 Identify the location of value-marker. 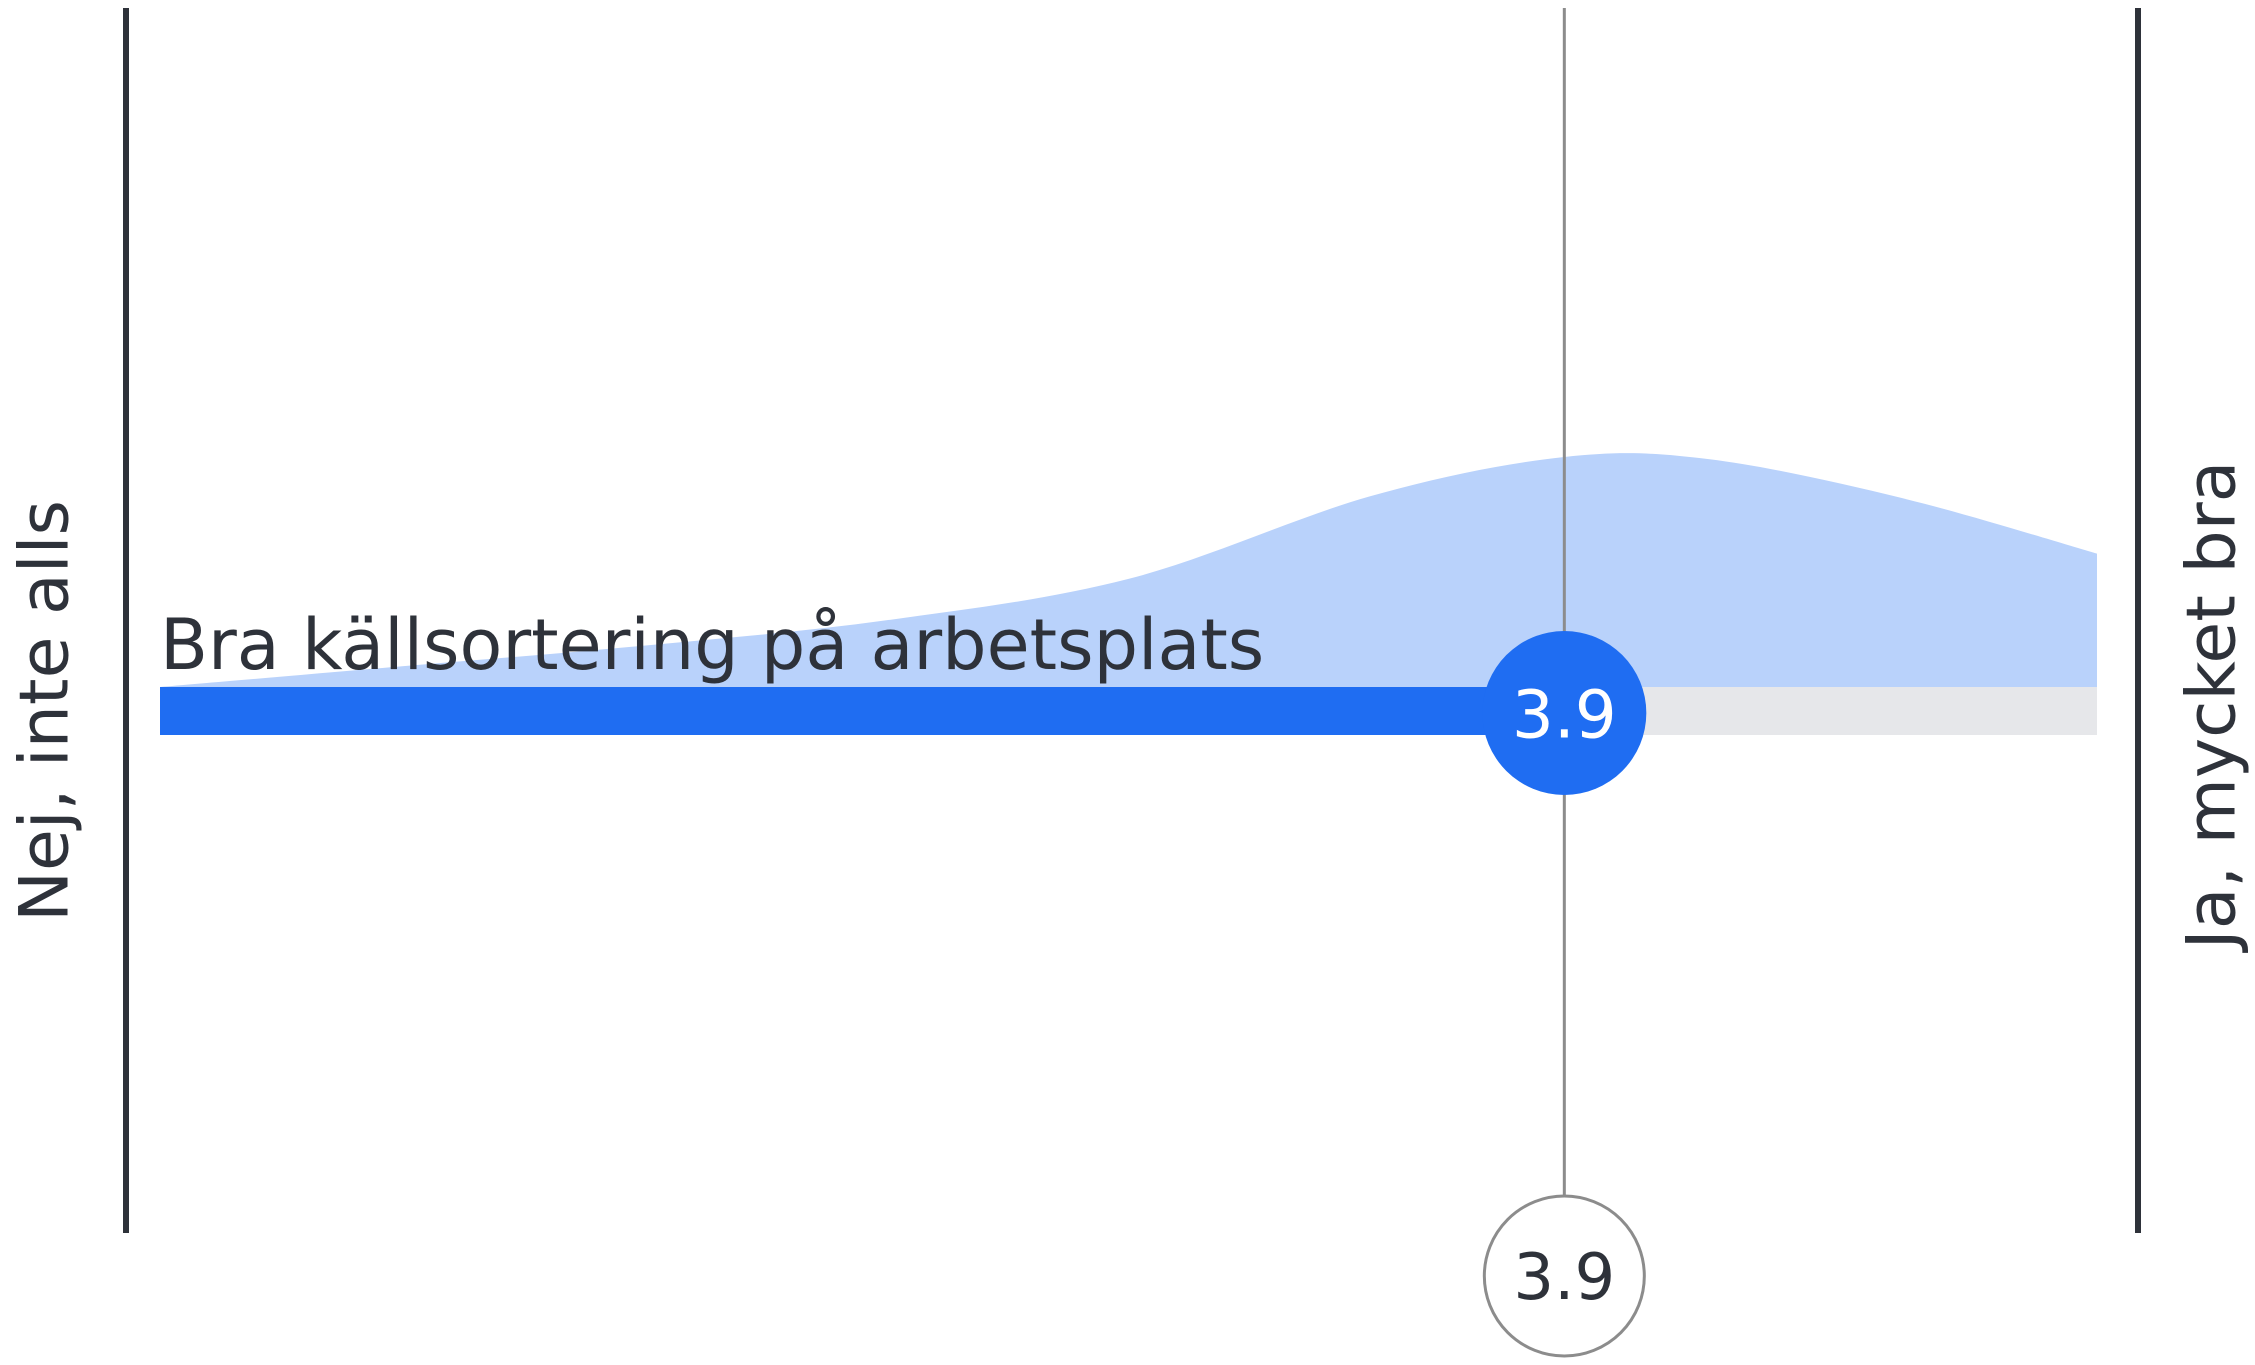
(1564, 713).